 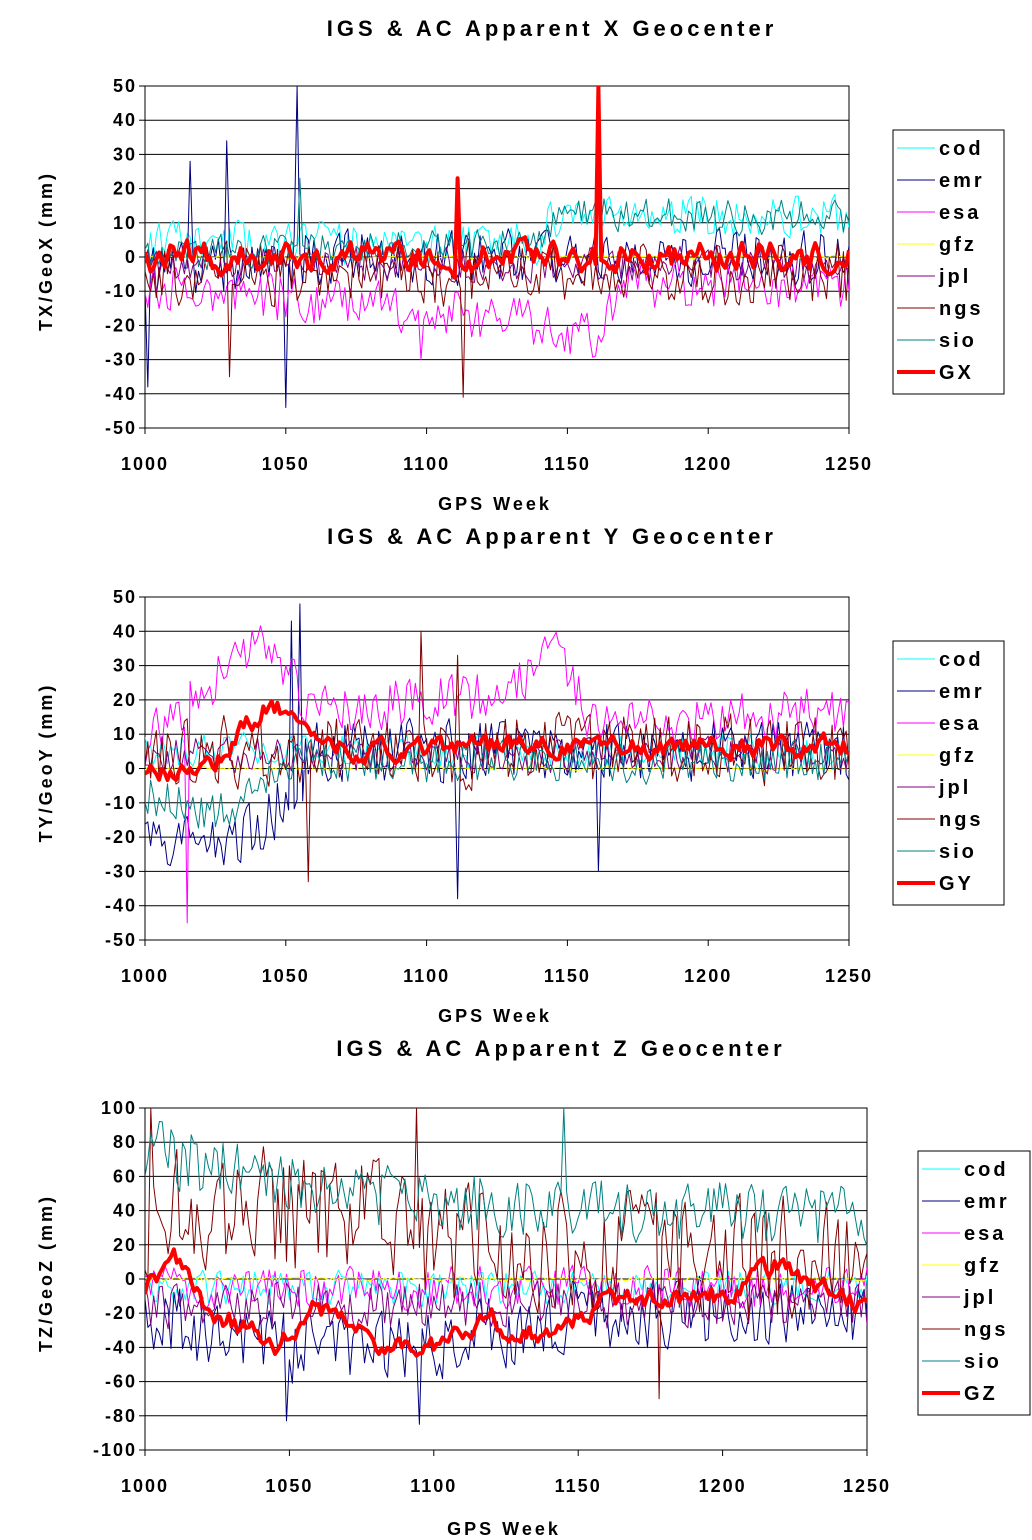 I want to click on series-line-gfz, so click(x=497, y=768).